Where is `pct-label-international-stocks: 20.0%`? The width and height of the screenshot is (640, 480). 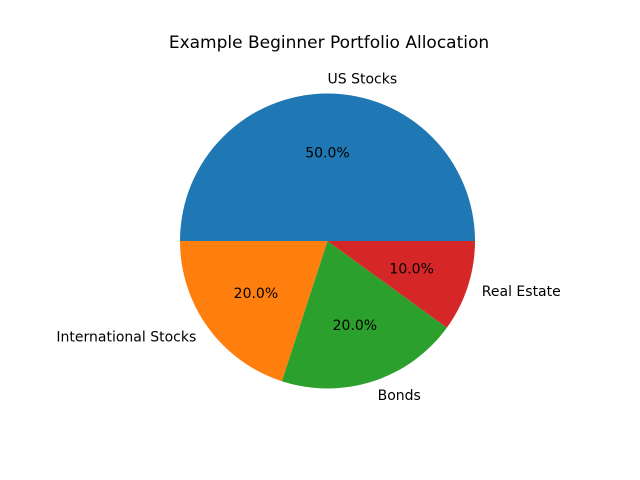 pct-label-international-stocks: 20.0% is located at coordinates (256, 294).